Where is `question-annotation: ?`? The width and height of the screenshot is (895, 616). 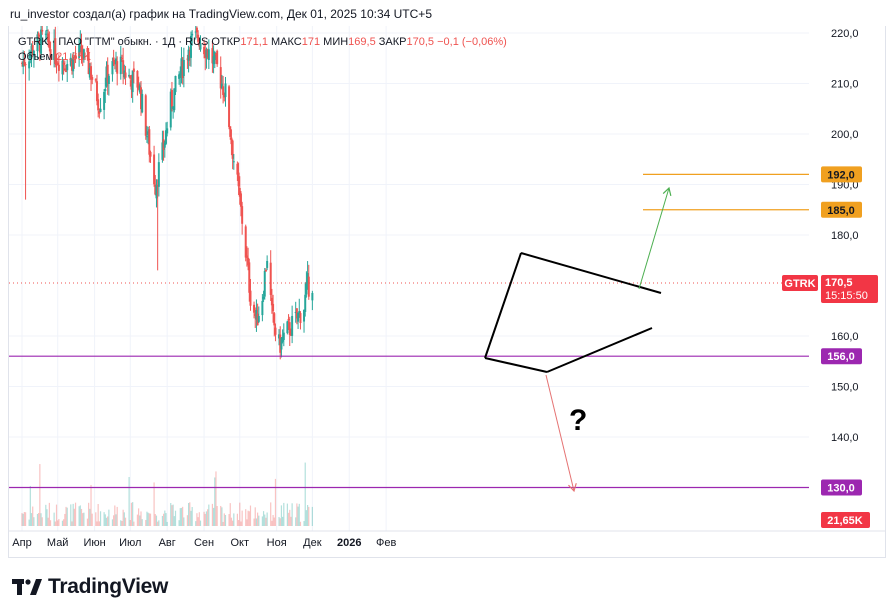
question-annotation: ? is located at coordinates (578, 420).